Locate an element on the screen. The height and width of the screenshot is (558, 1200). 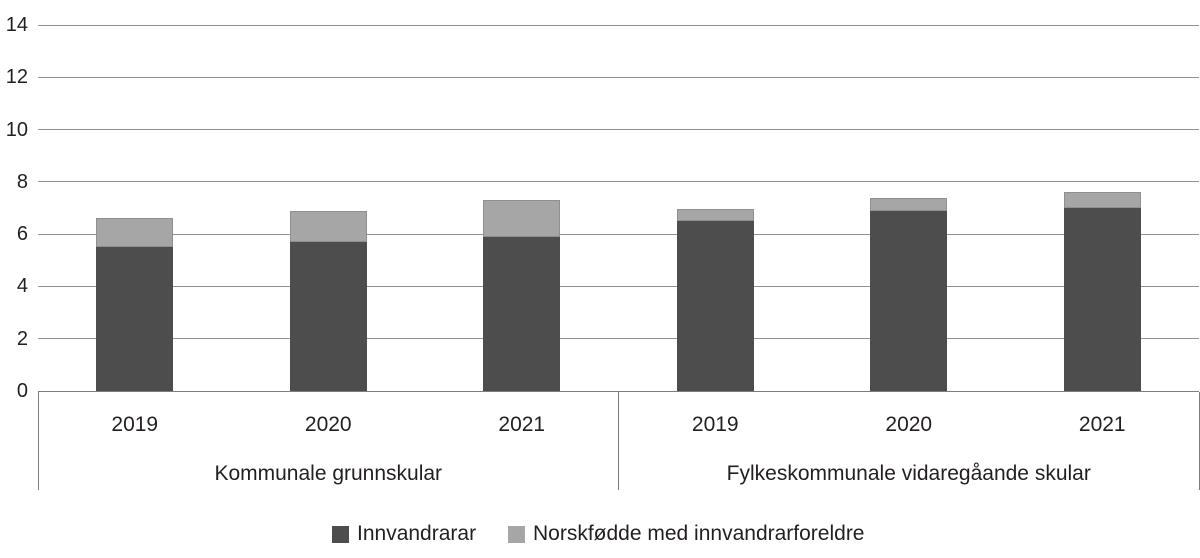
legend-swatch-innvandrarar is located at coordinates (340, 534).